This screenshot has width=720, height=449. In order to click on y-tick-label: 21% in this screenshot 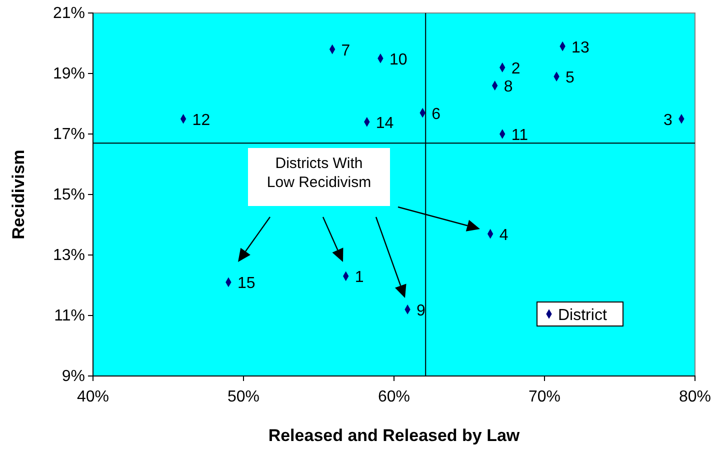, I will do `click(68, 13)`.